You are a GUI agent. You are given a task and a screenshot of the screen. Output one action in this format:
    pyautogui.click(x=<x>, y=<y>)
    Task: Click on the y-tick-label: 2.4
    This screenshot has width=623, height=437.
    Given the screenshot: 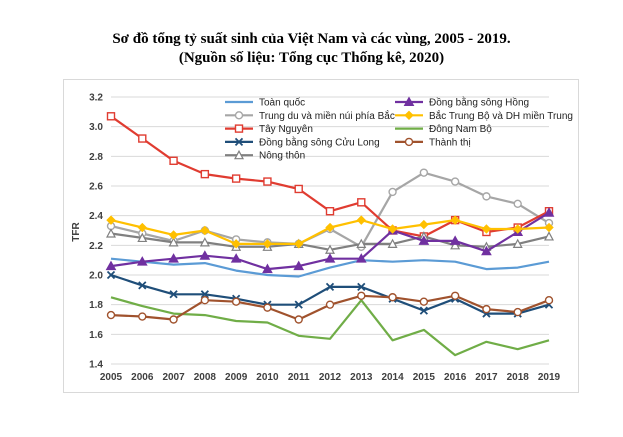 What is the action you would take?
    pyautogui.click(x=96, y=216)
    